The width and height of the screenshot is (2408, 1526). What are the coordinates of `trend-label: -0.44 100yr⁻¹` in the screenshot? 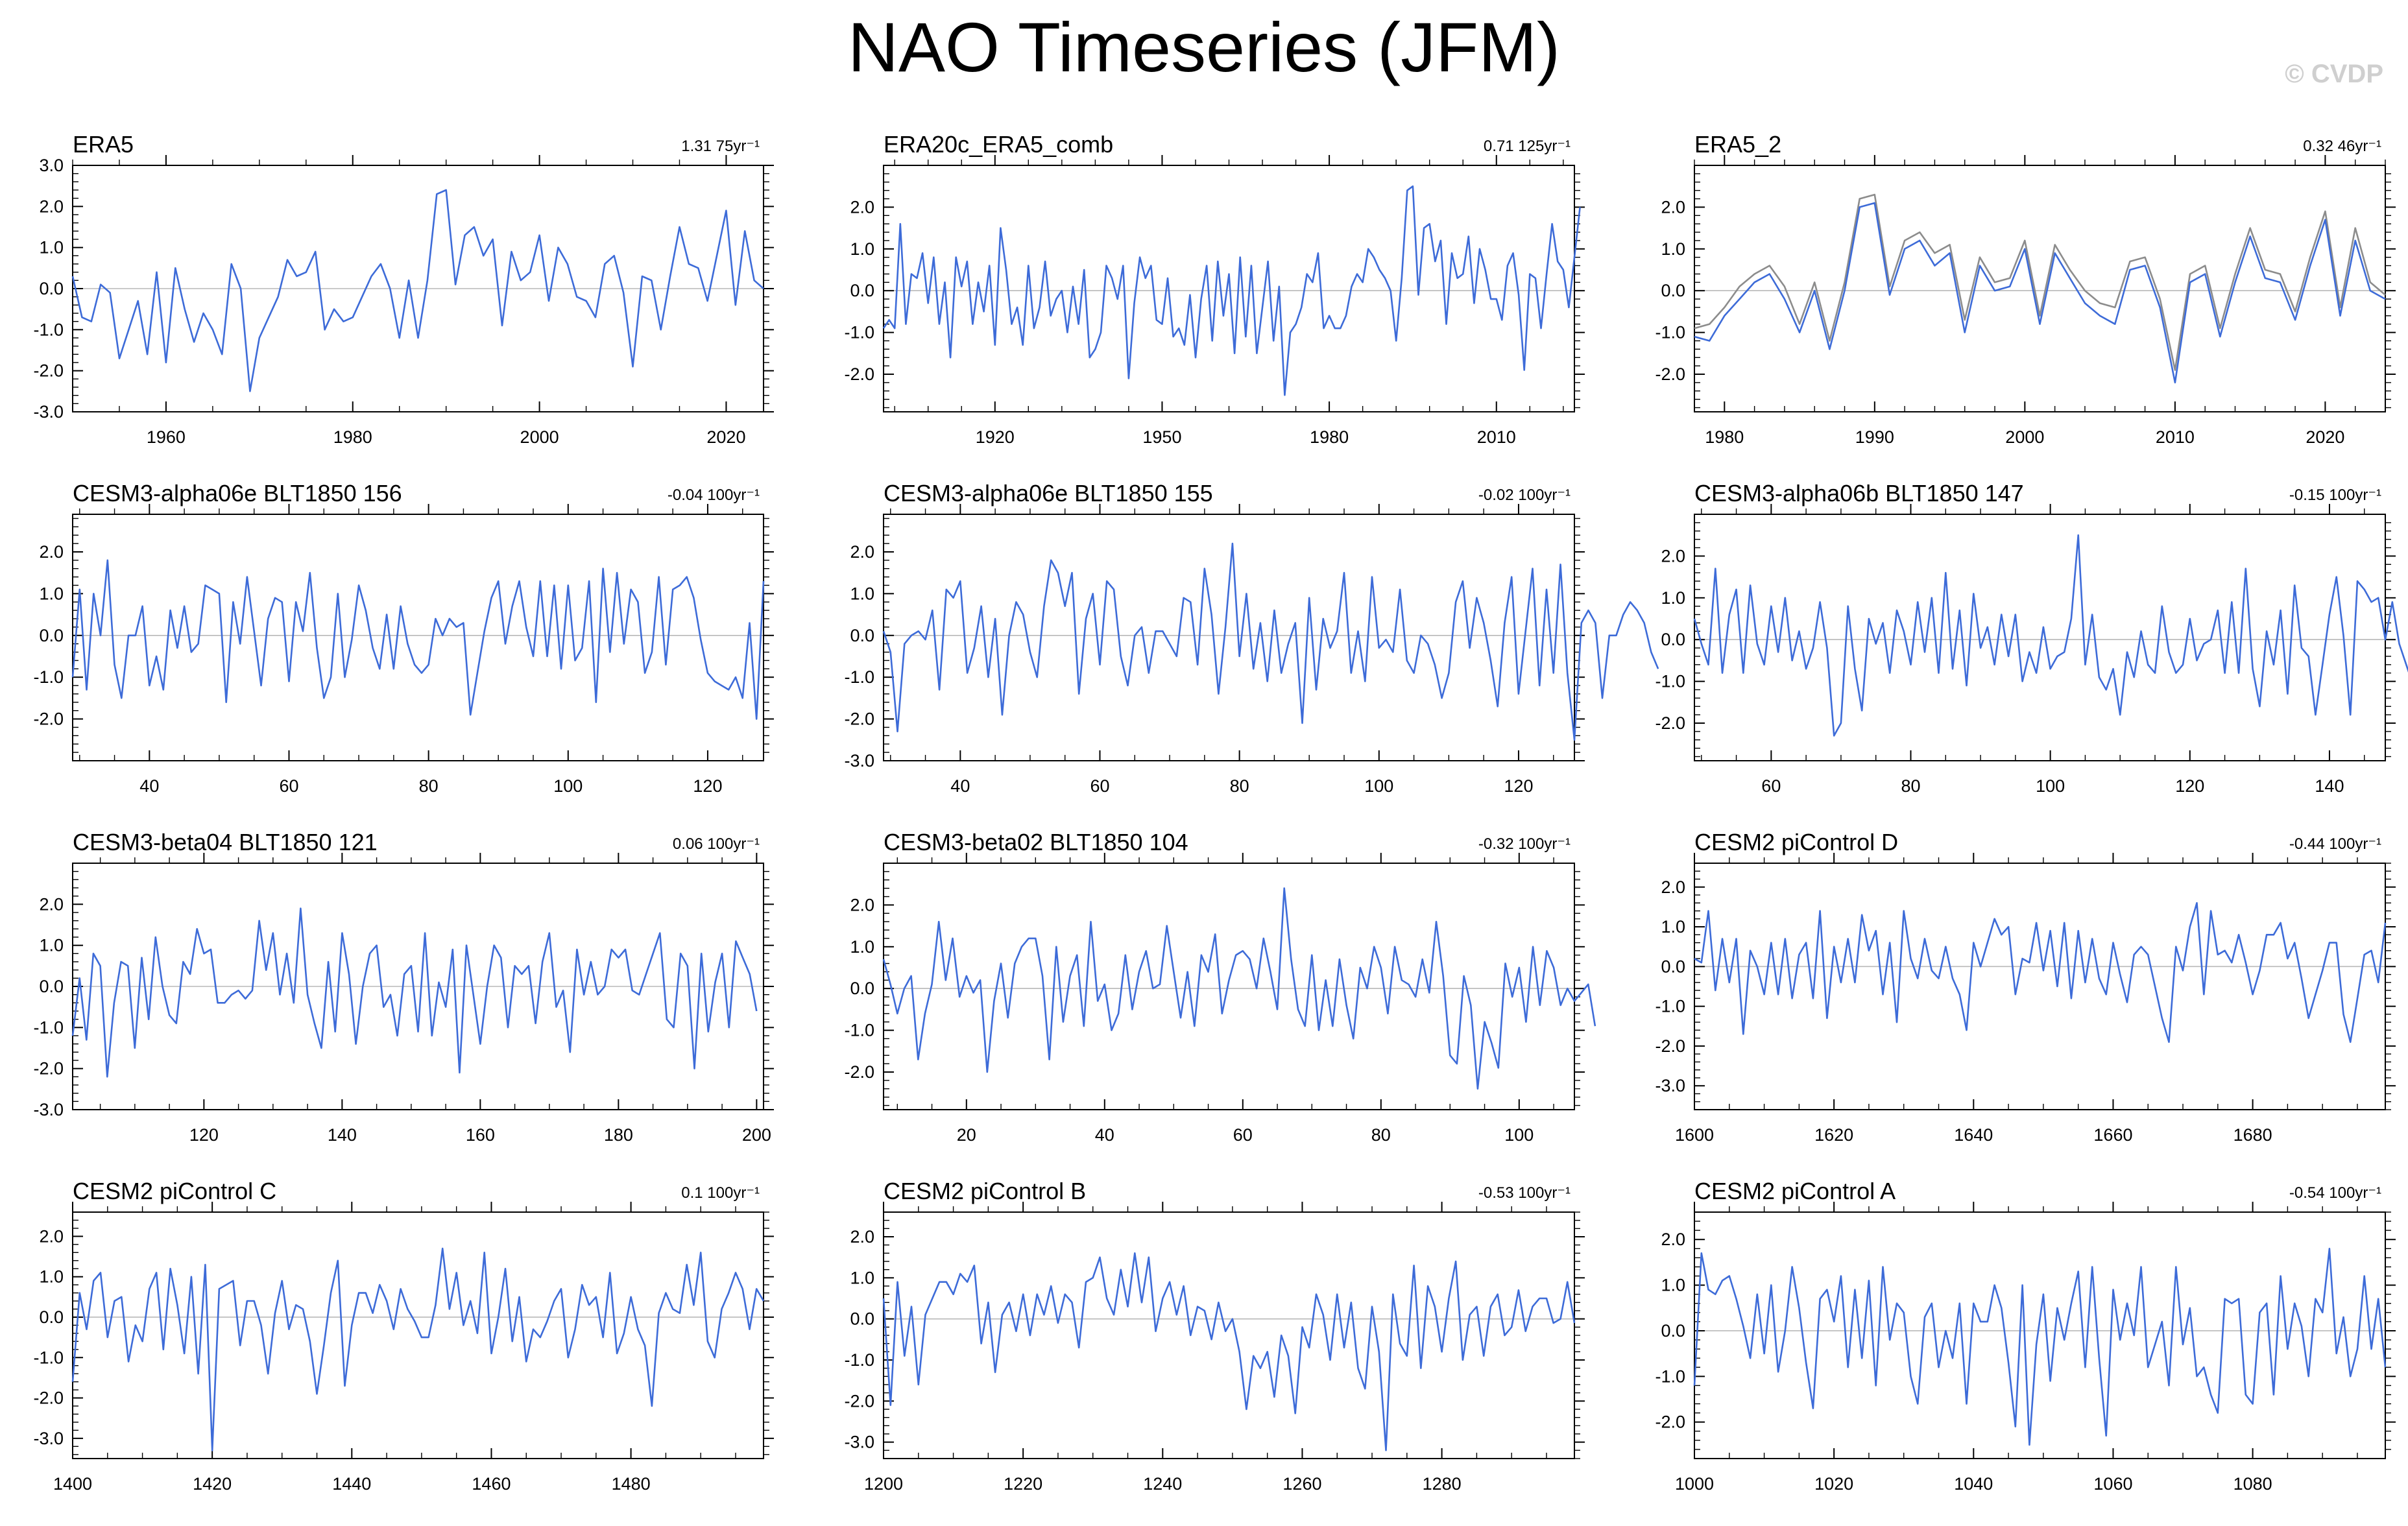 It's located at (2335, 844).